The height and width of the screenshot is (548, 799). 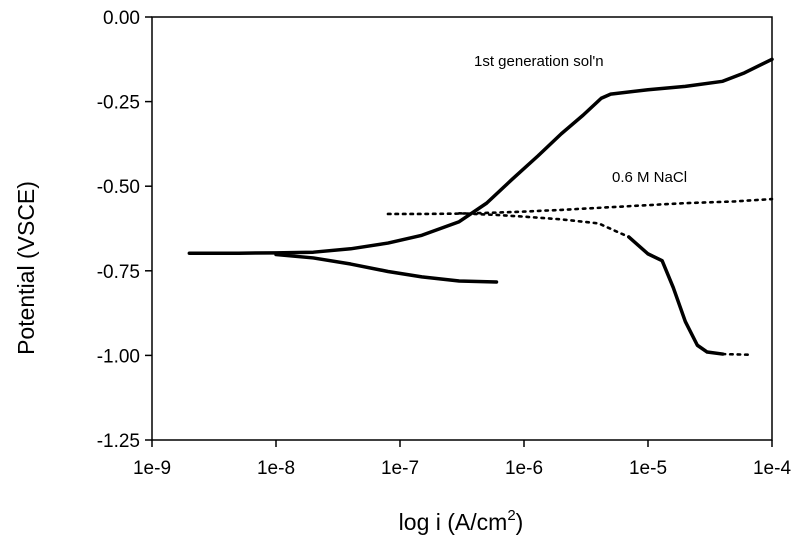 What do you see at coordinates (118, 356) in the screenshot?
I see `y-tick-label: -1.00` at bounding box center [118, 356].